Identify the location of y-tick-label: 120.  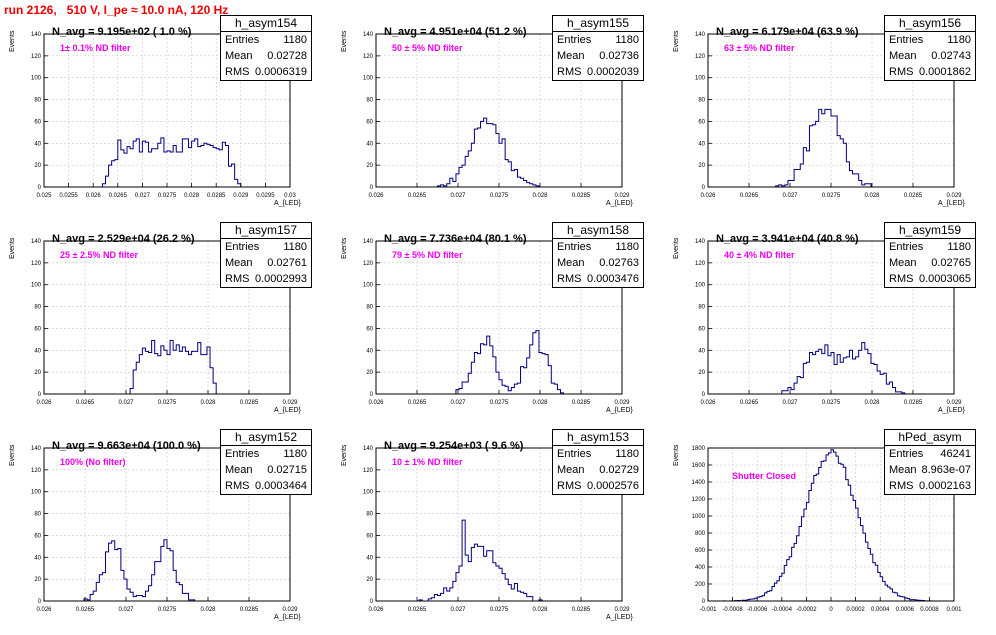
(368, 57).